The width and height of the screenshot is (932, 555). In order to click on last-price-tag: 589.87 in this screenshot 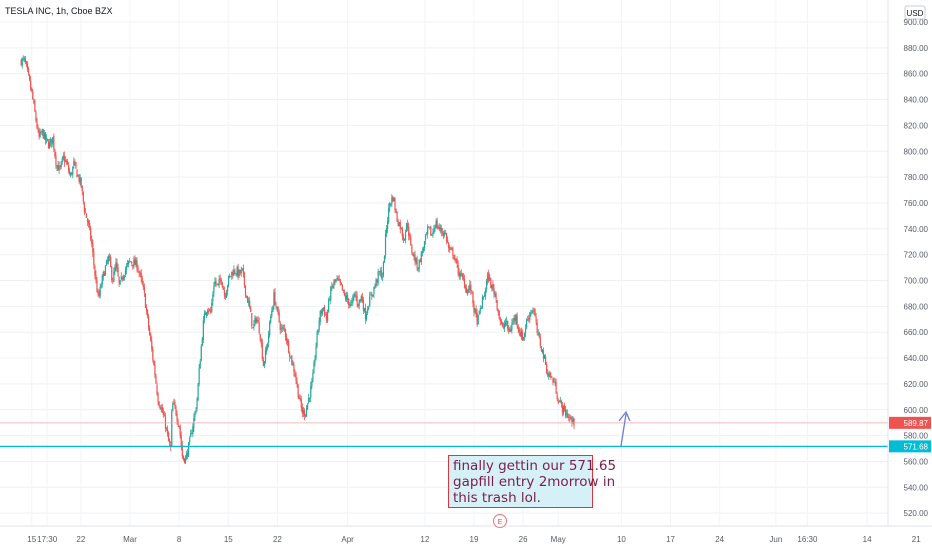, I will do `click(910, 422)`.